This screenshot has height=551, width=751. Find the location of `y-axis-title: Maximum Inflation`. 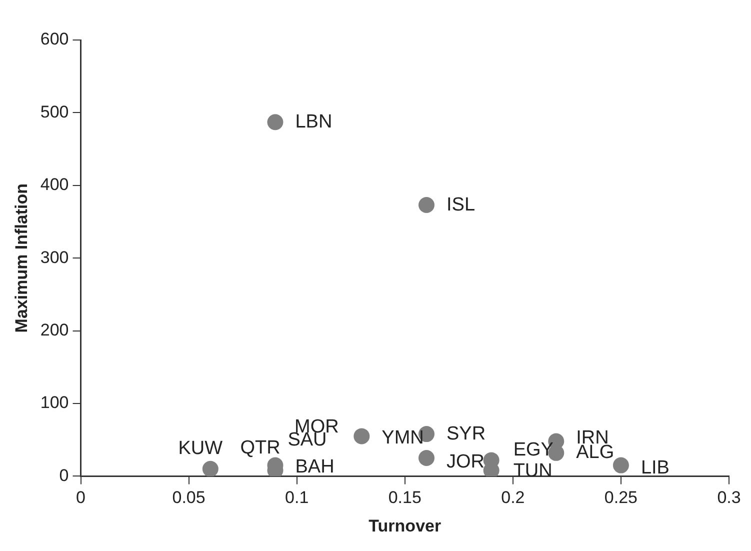

y-axis-title: Maximum Inflation is located at coordinates (21, 258).